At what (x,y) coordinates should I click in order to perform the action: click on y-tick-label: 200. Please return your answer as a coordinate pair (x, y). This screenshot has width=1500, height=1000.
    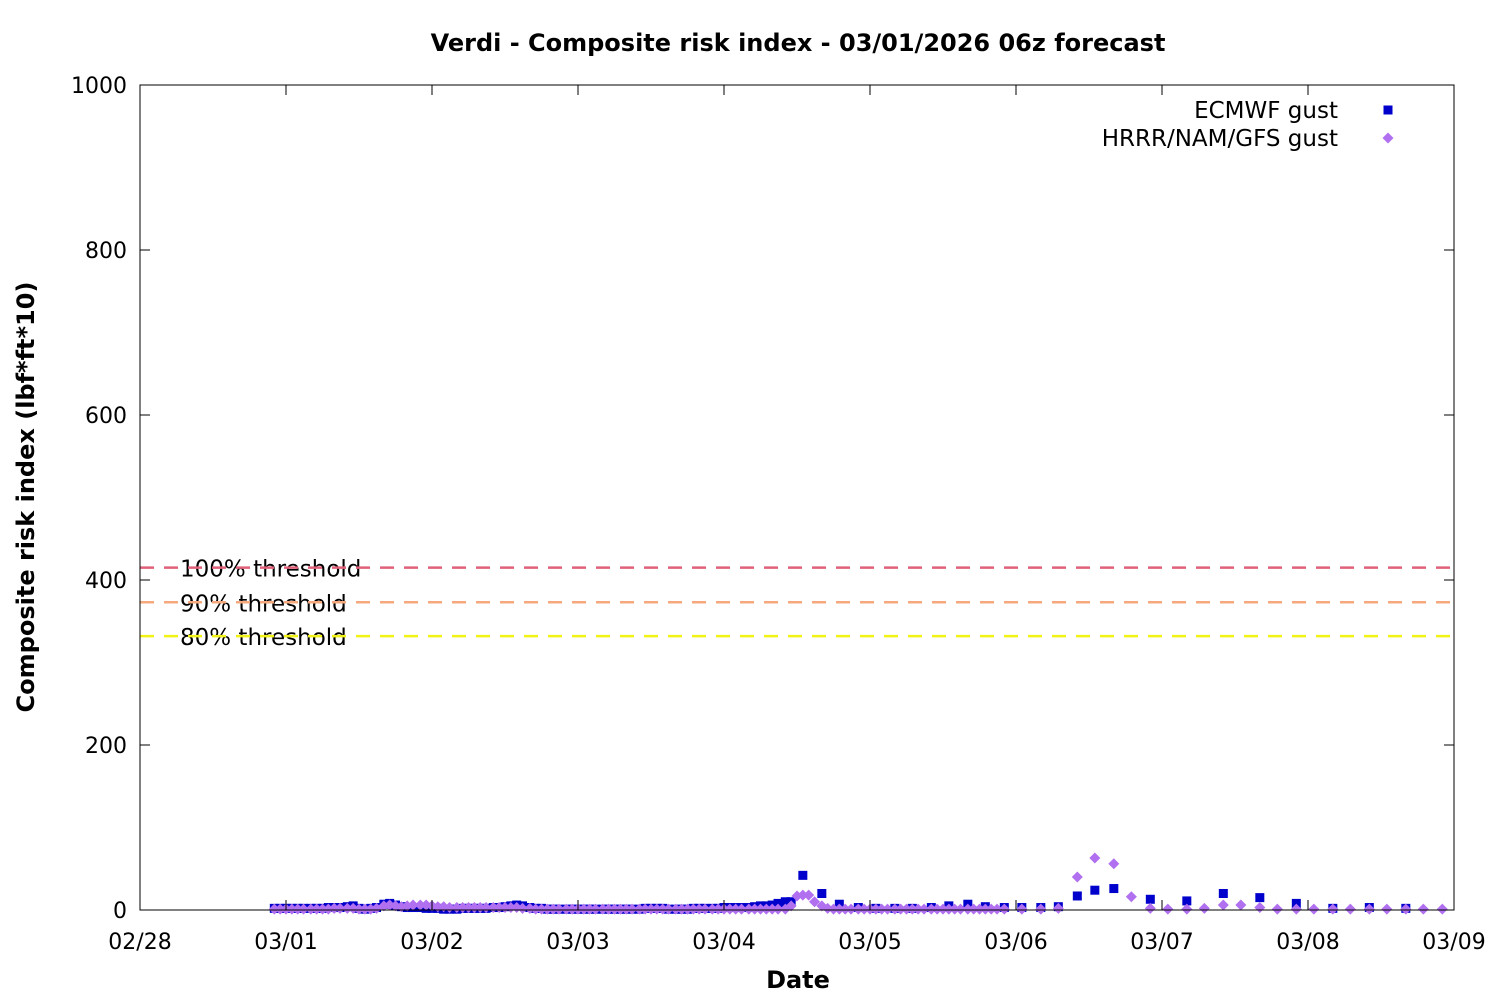
    Looking at the image, I should click on (106, 746).